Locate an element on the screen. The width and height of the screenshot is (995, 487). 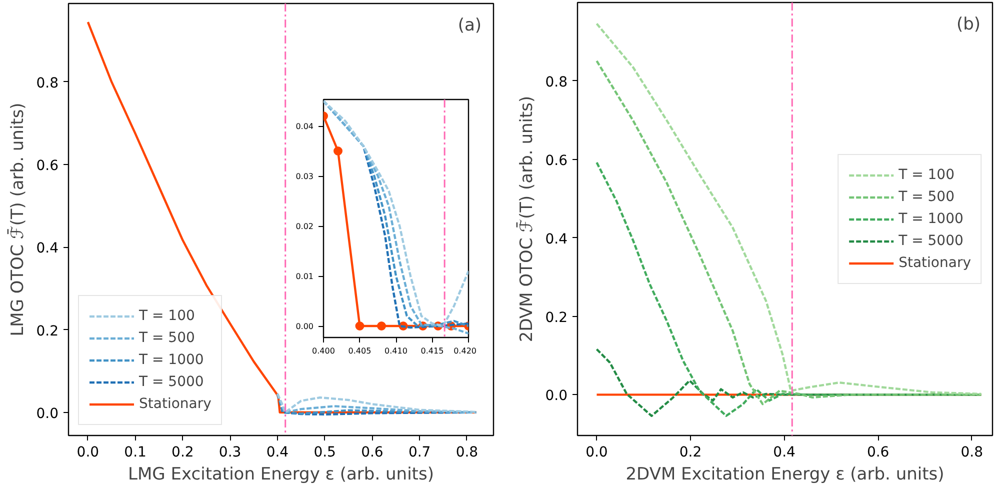
x-tick-label: 0.7 is located at coordinates (419, 452).